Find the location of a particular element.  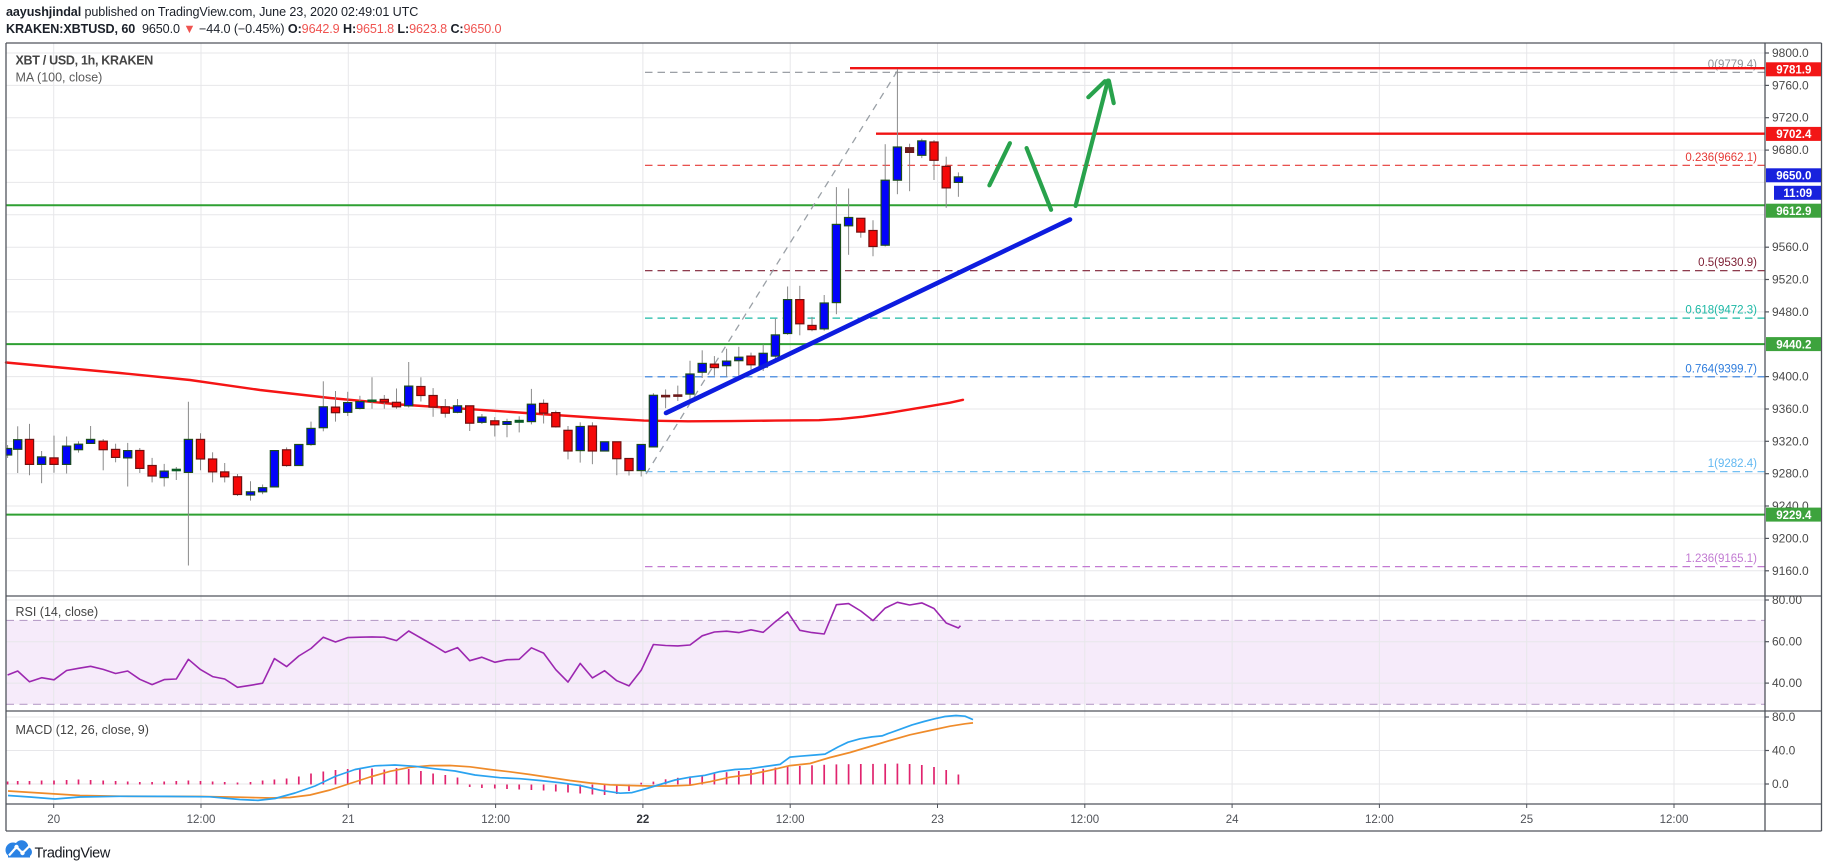

svg-text: 9200.0 is located at coordinates (1790, 538).